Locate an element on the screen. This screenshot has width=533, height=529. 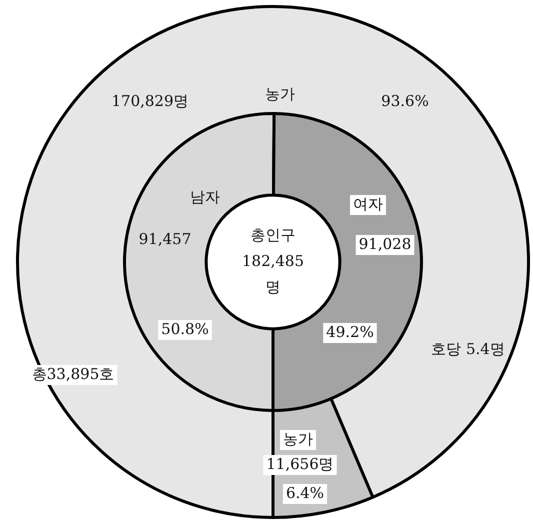
text: 총인구 182,485 명 is located at coordinates (273, 261).